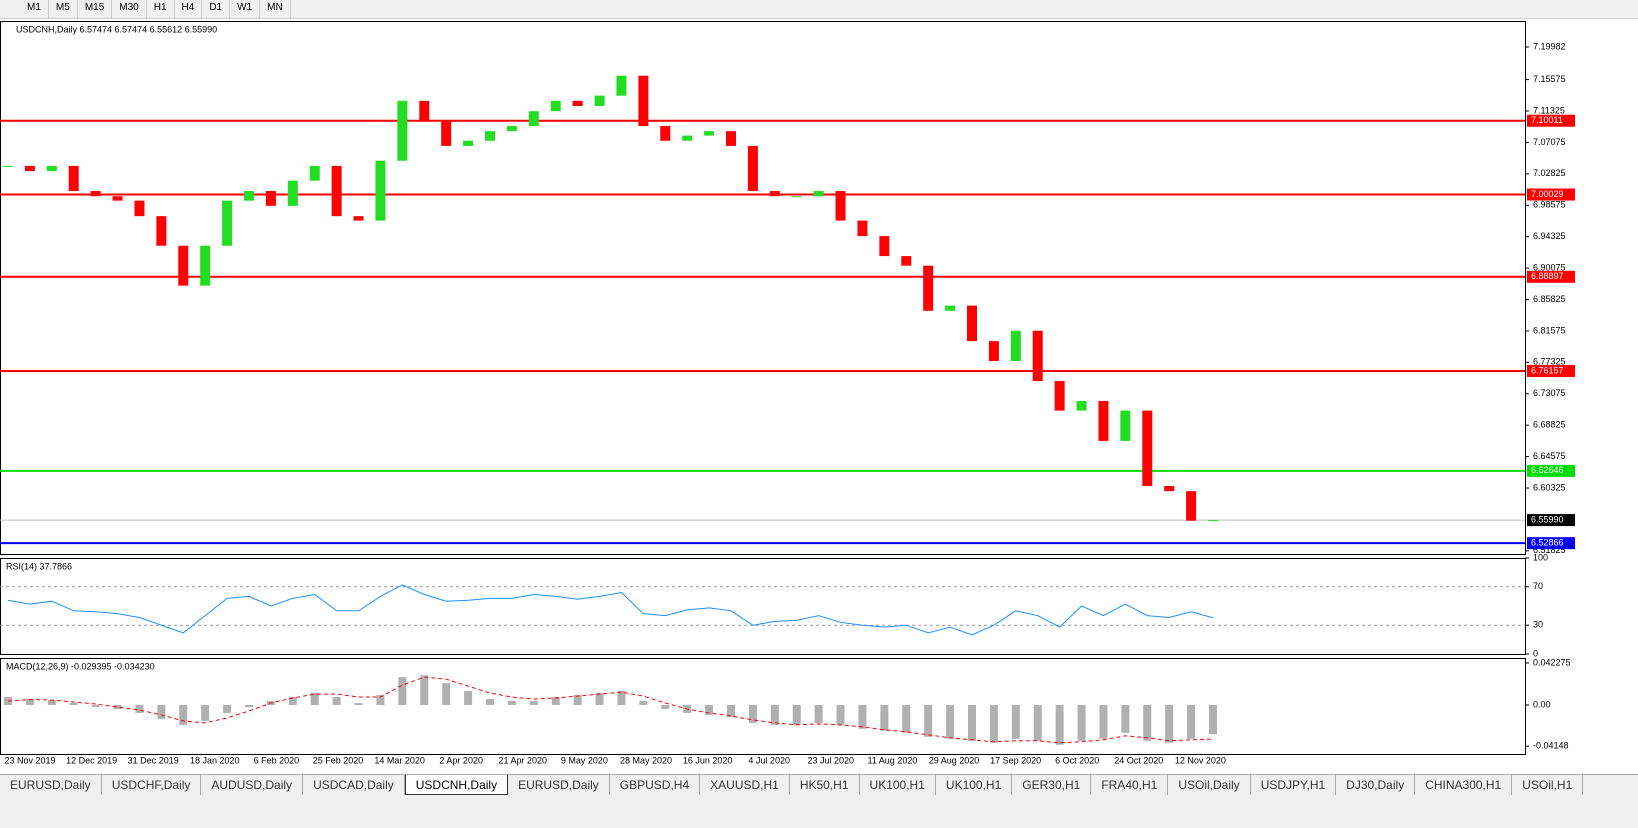  I want to click on y-tick-label: -0.04148, so click(1551, 746).